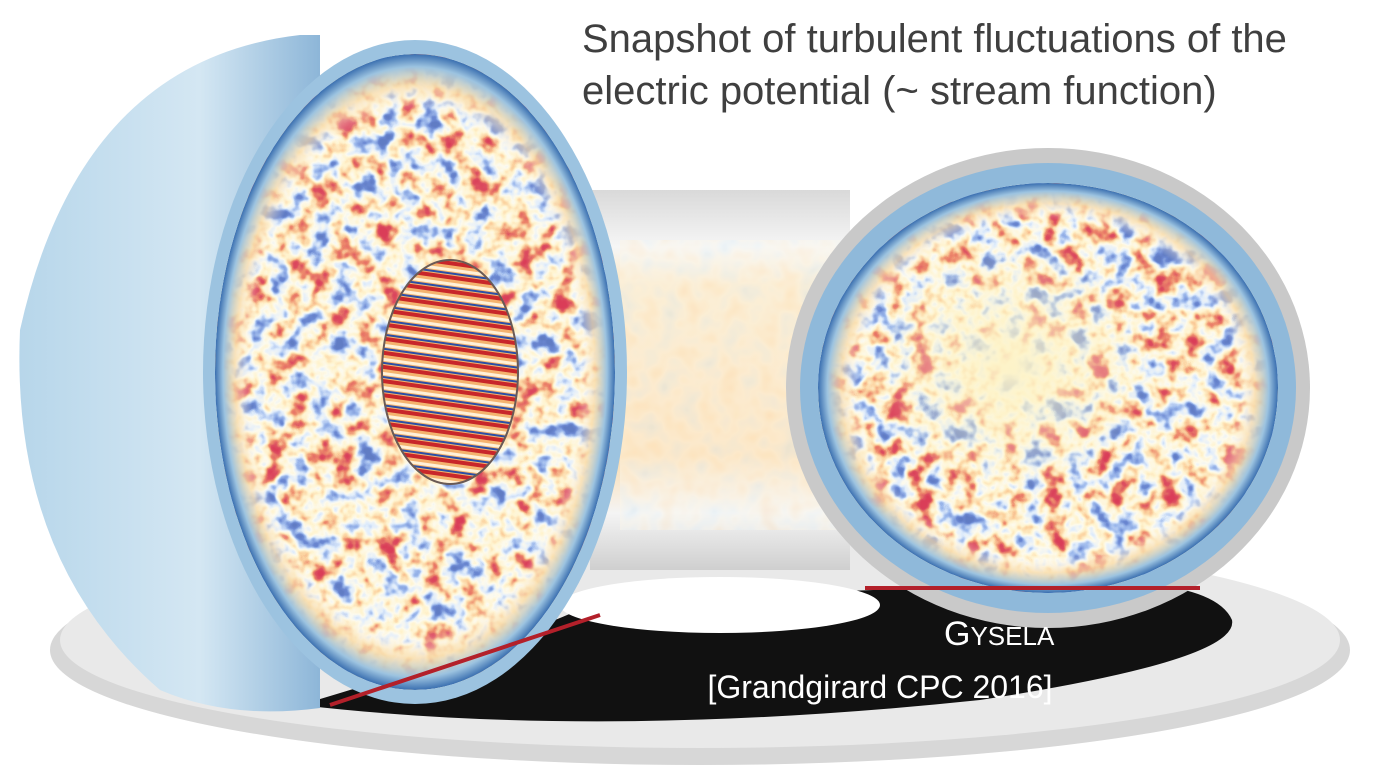  What do you see at coordinates (450, 372) in the screenshot?
I see `inner-hole` at bounding box center [450, 372].